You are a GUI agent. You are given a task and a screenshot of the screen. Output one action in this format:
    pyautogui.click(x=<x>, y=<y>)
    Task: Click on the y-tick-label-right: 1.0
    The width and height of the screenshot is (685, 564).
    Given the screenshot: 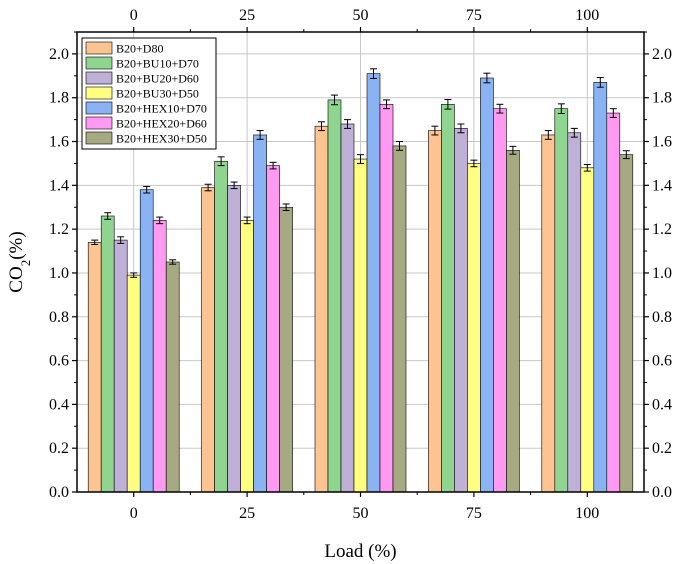 What is the action you would take?
    pyautogui.click(x=662, y=273)
    